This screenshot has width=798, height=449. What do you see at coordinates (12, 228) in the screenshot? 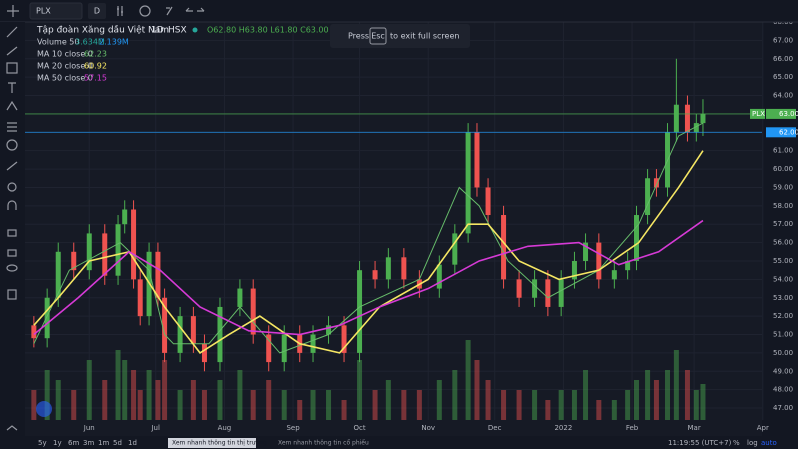
I see `drawing-tools` at bounding box center [12, 228].